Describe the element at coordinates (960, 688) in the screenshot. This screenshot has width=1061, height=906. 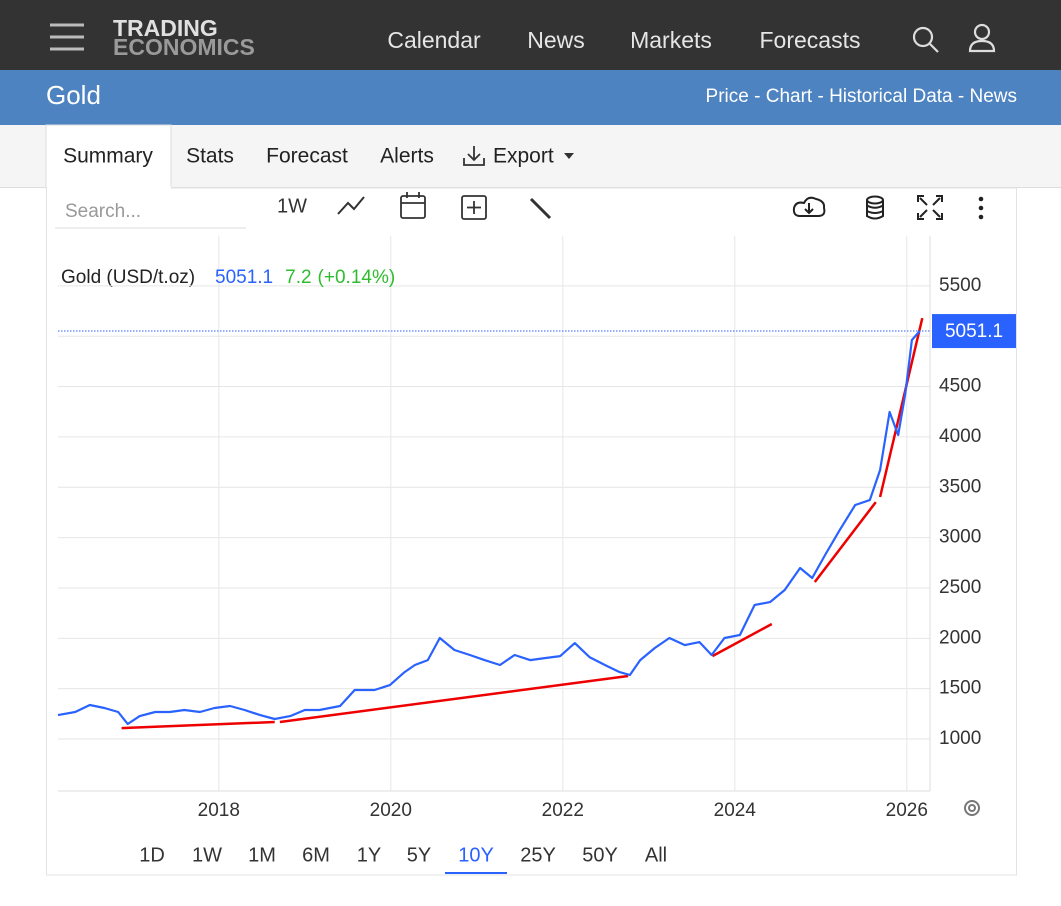
I see `y-tick-label: 1500` at that location.